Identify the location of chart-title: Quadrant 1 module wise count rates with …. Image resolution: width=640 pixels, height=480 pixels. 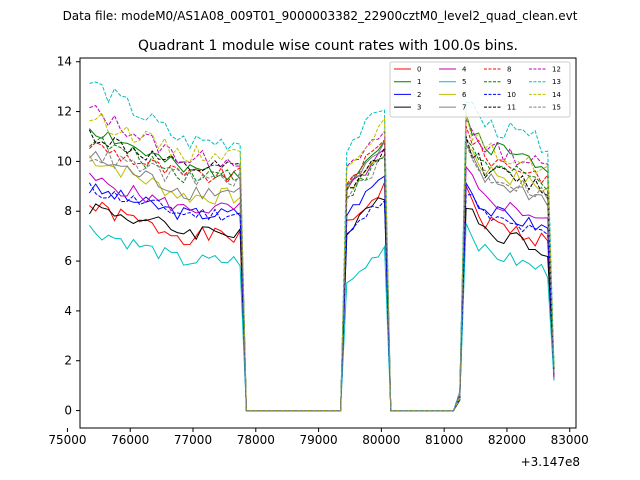
(328, 46).